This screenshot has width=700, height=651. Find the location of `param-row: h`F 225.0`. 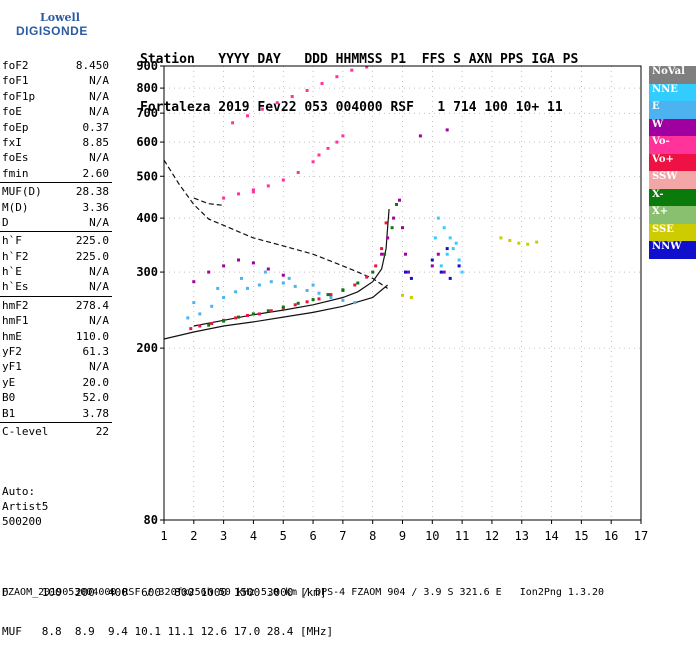

param-row: h`F 225.0 is located at coordinates (56, 240).